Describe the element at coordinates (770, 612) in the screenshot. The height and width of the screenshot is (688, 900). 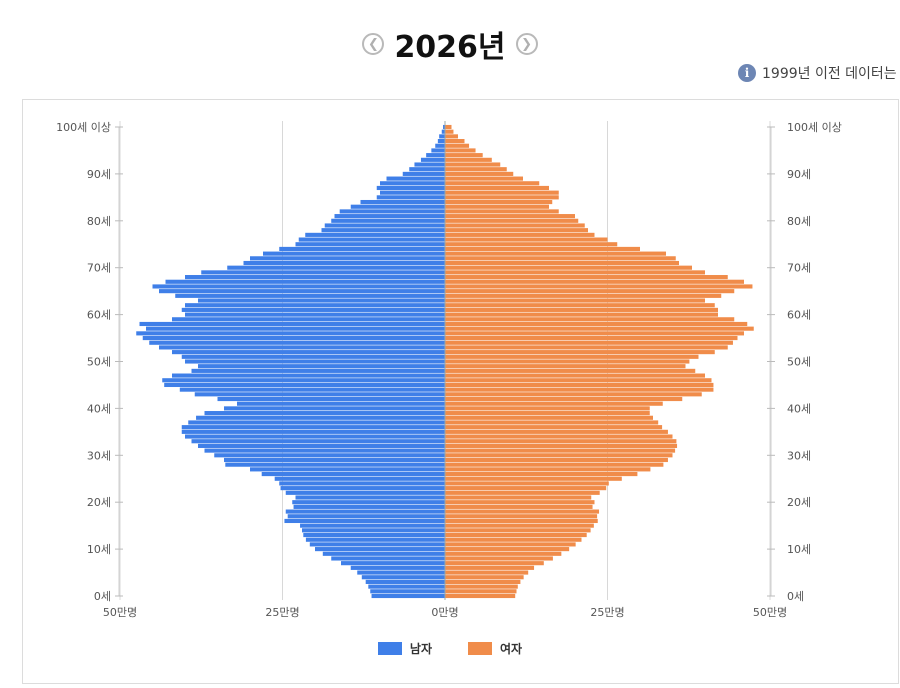
I see `x-tick-label: 50만명` at that location.